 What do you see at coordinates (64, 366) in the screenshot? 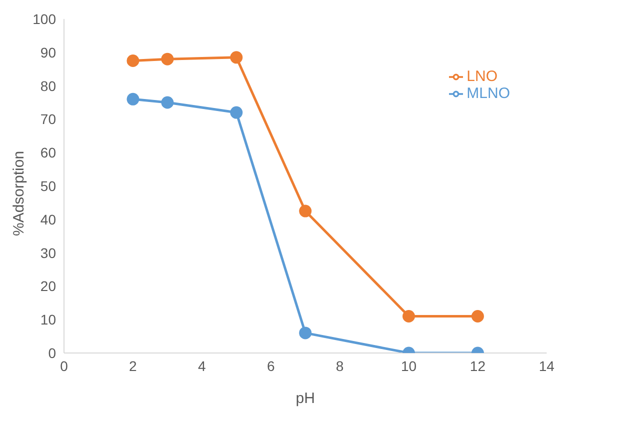
I see `x-tick-label: 0` at bounding box center [64, 366].